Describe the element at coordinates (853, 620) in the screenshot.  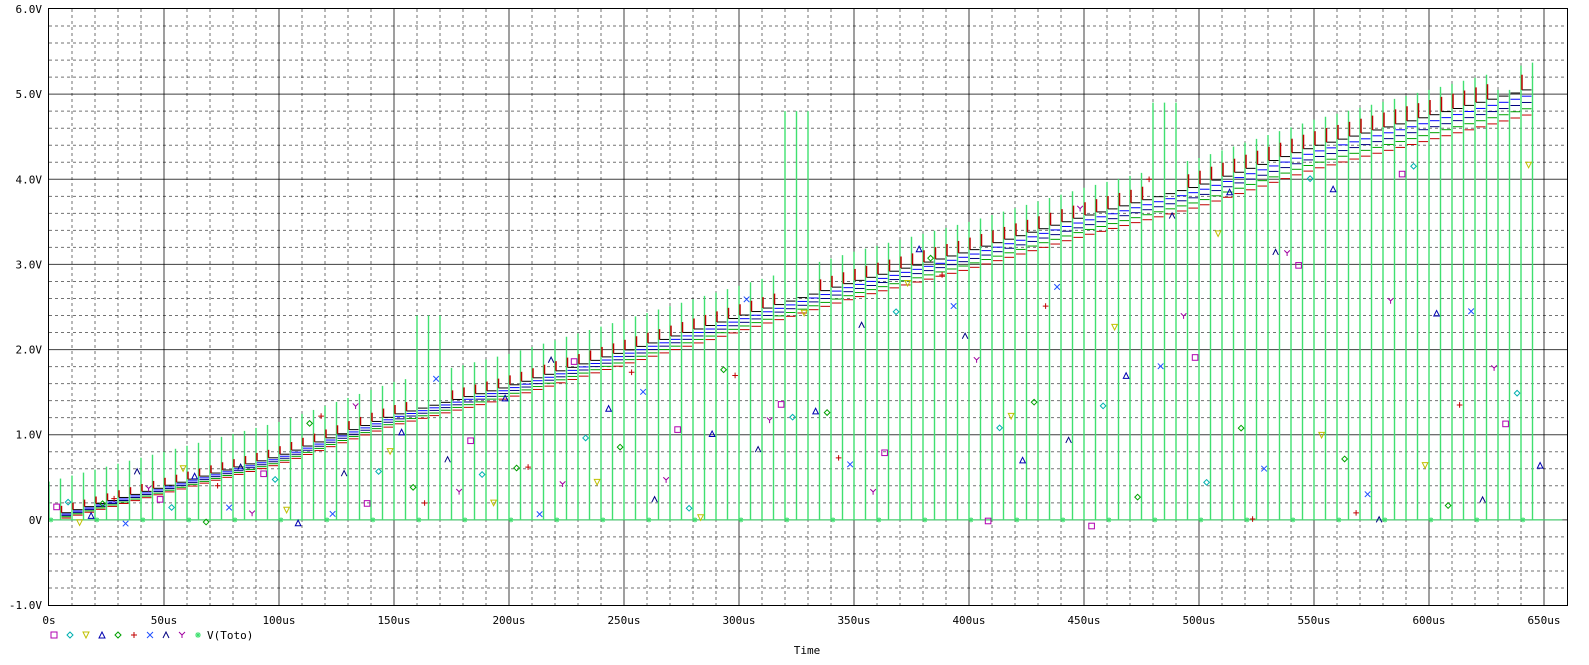
I see `x-tick-label: 350us` at that location.